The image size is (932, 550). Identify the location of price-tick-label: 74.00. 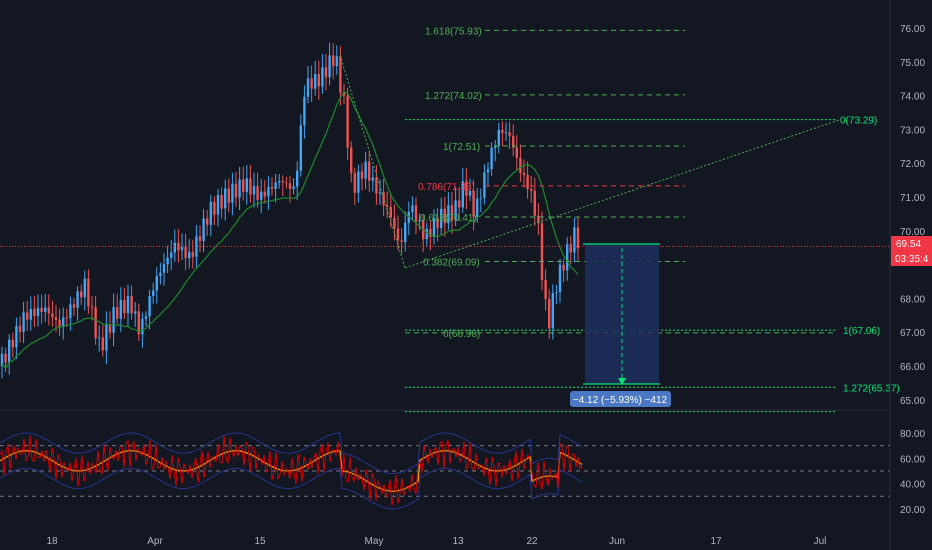
(912, 97).